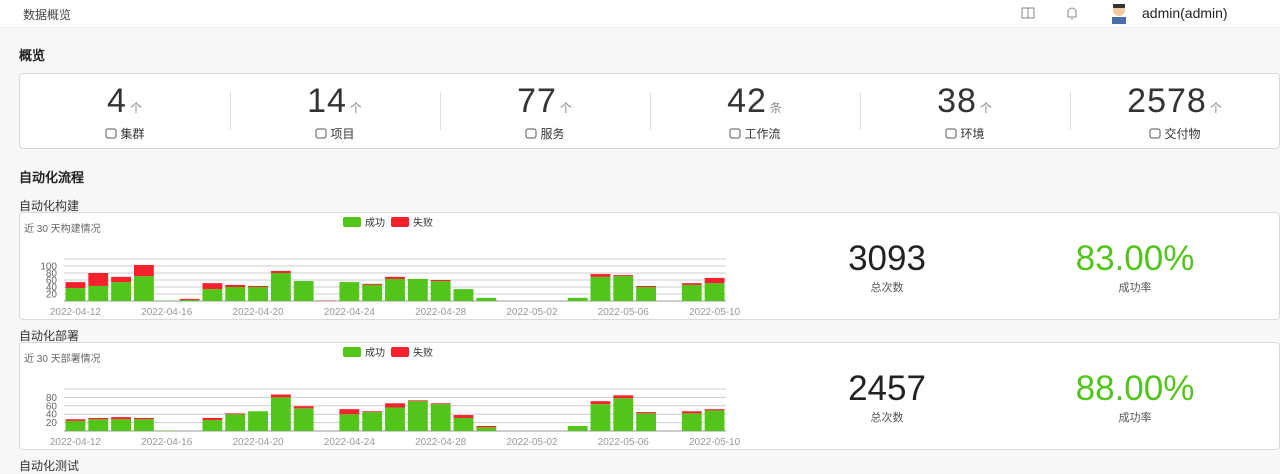  I want to click on metric-label: 成功率, so click(1135, 287).